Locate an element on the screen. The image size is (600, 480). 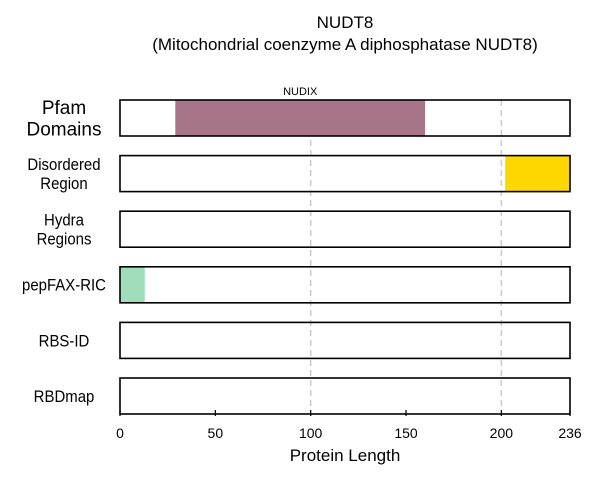
track-label-1-line-0: Disordered is located at coordinates (63, 165).